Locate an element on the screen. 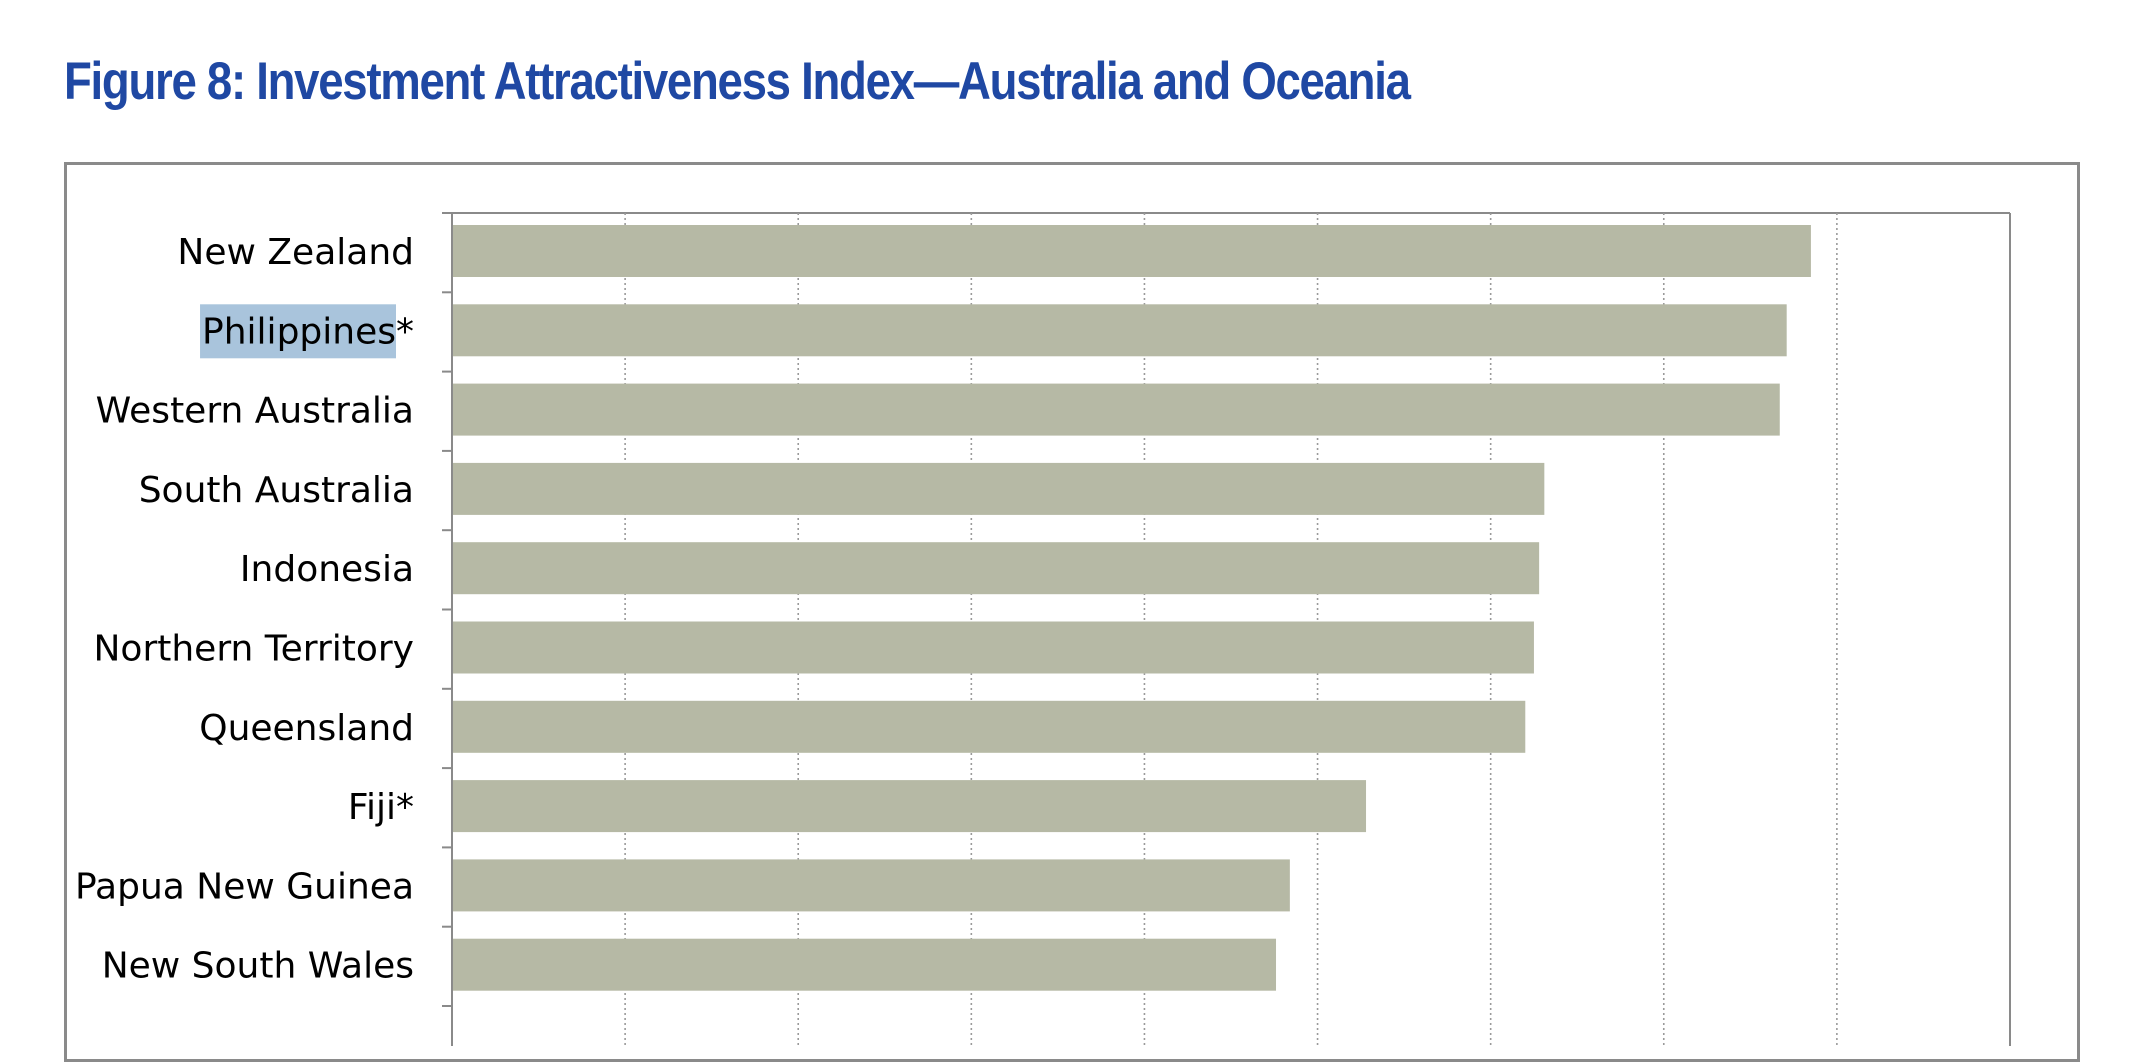  y-tick-label: Northern Territory is located at coordinates (253, 649).